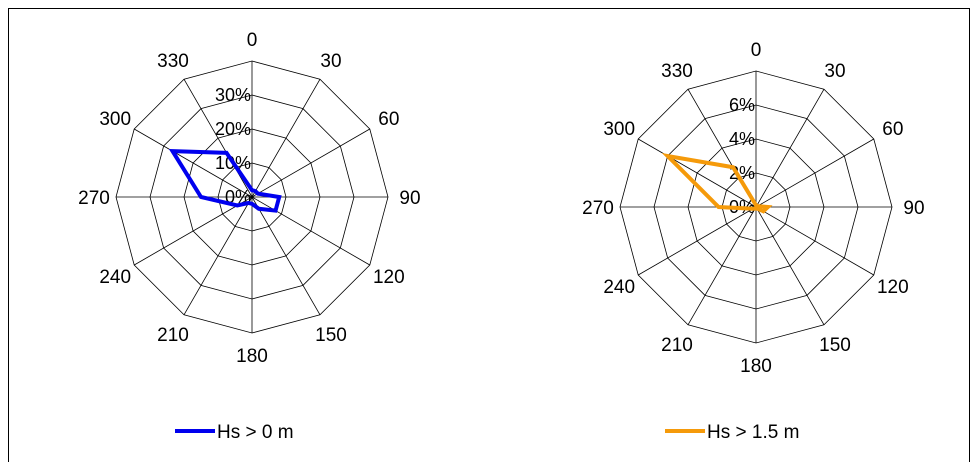  Describe the element at coordinates (233, 129) in the screenshot. I see `radial-tick-label: 20%` at that location.